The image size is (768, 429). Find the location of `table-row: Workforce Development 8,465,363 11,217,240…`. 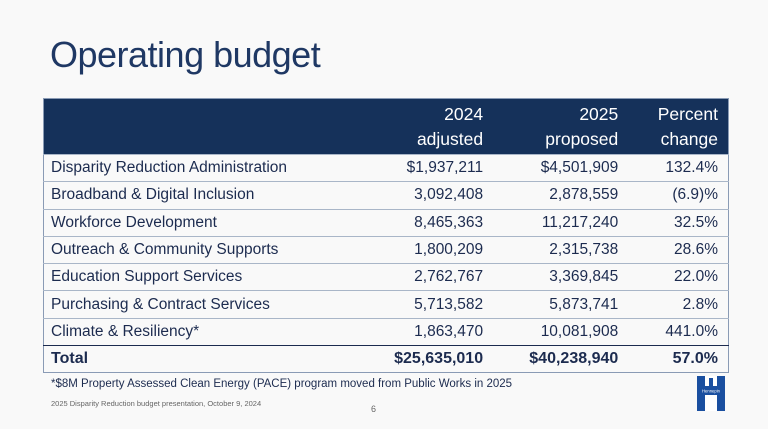

table-row: Workforce Development 8,465,363 11,217,240… is located at coordinates (386, 222).